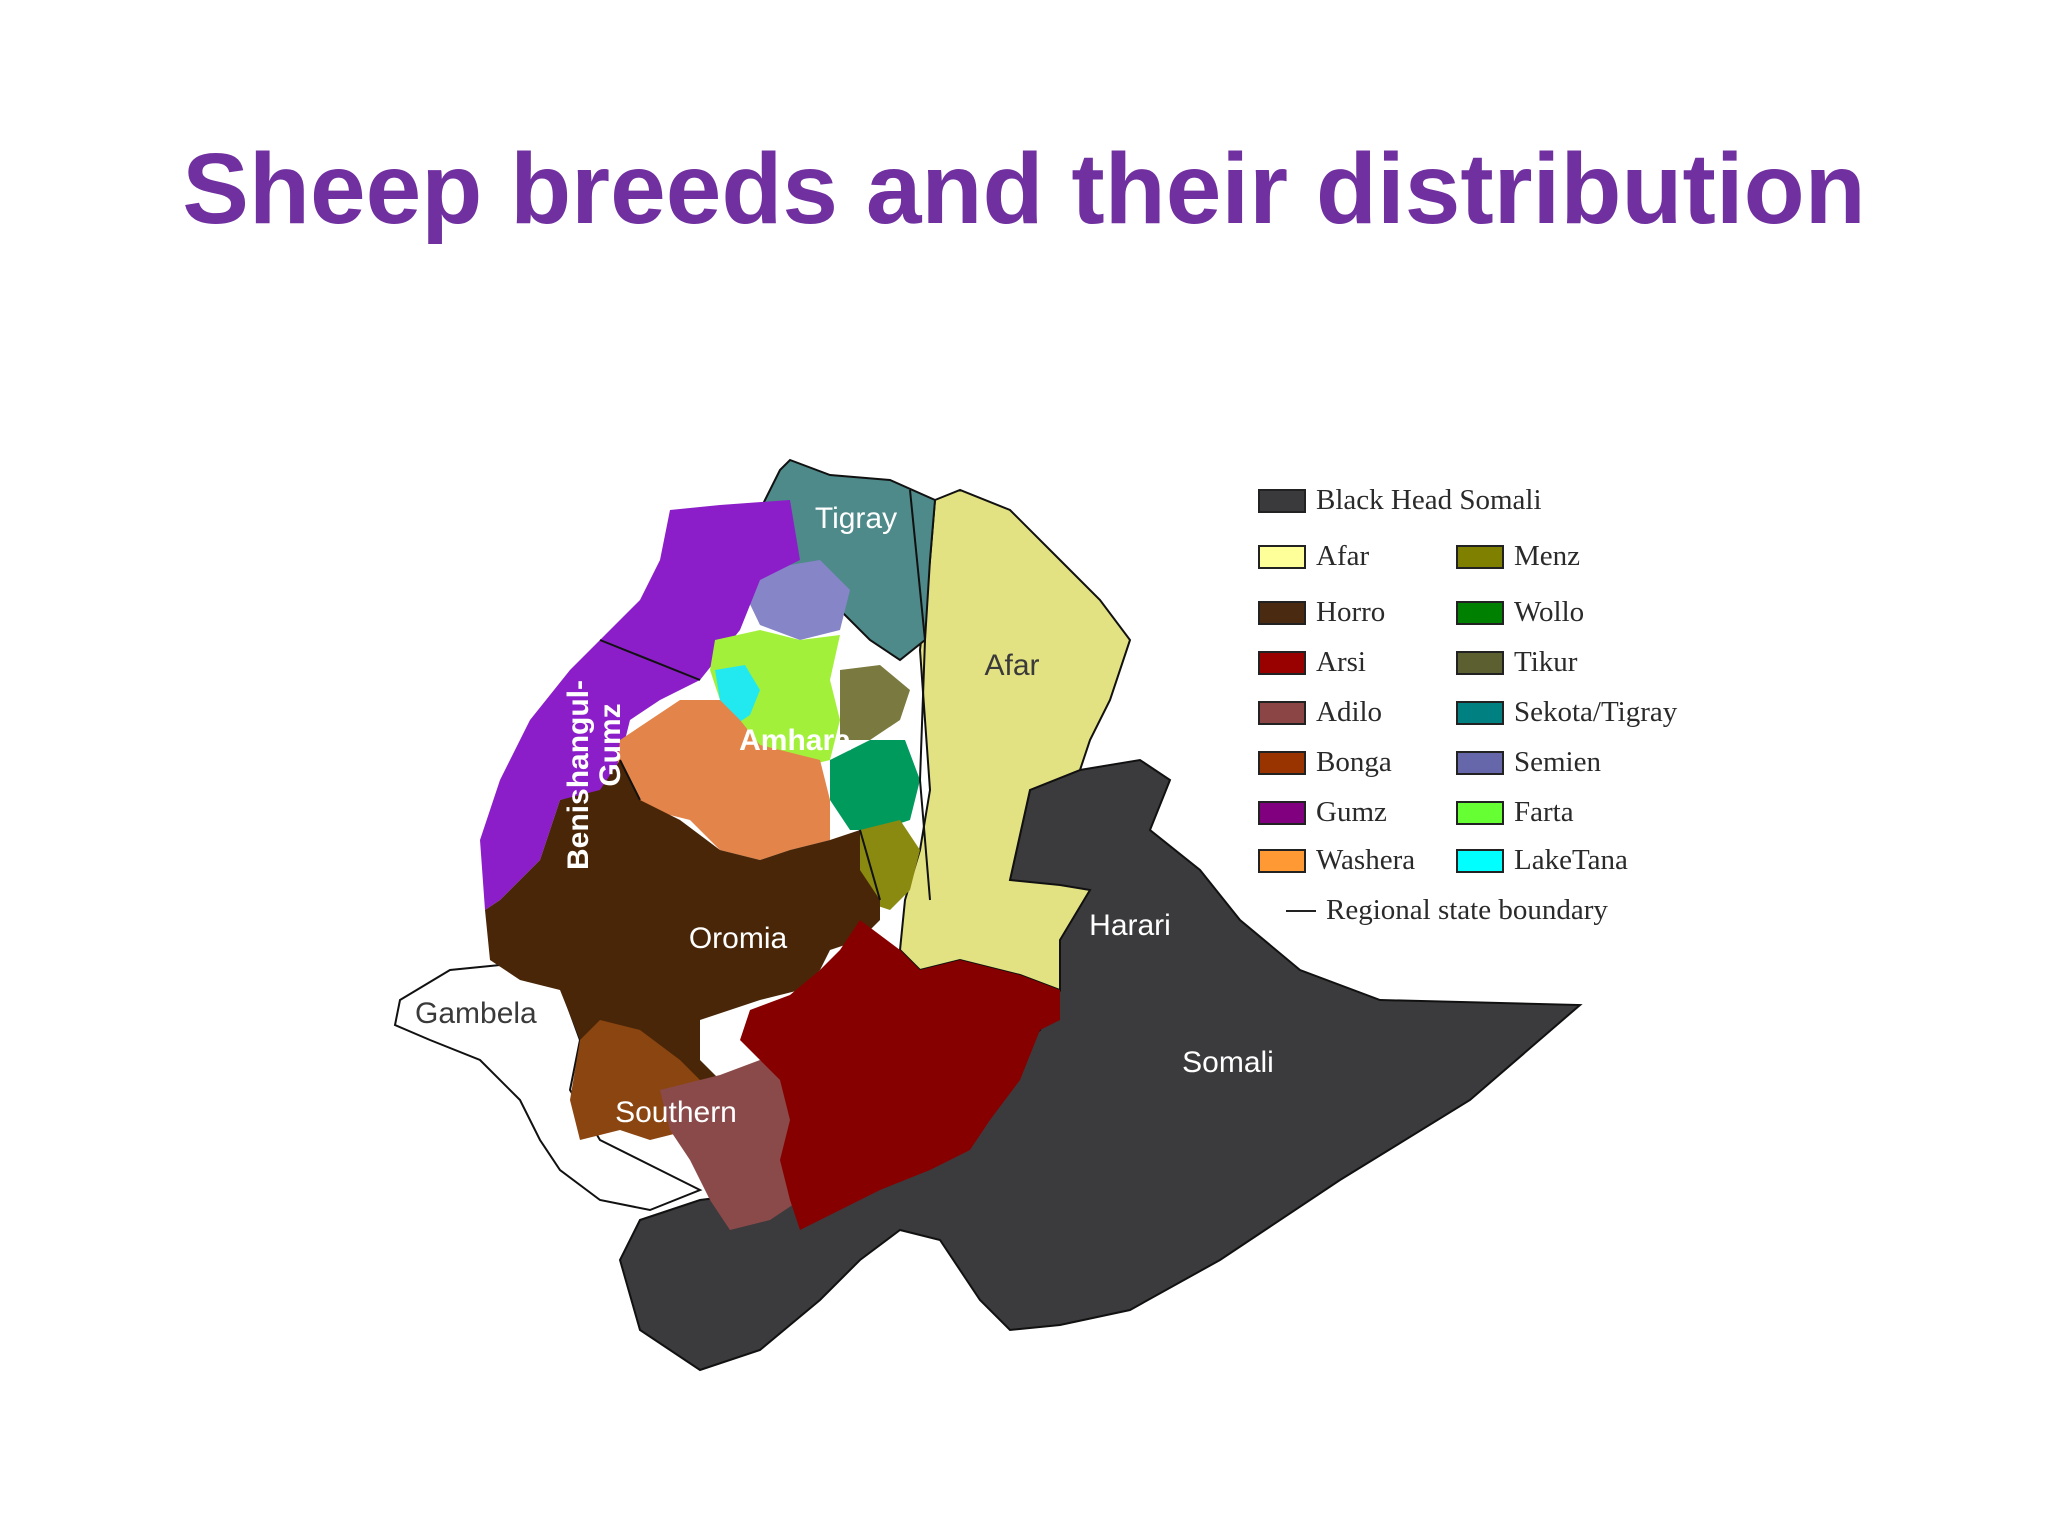 The width and height of the screenshot is (2048, 1536). What do you see at coordinates (676, 1112) in the screenshot?
I see `region-label-southern: Southern` at bounding box center [676, 1112].